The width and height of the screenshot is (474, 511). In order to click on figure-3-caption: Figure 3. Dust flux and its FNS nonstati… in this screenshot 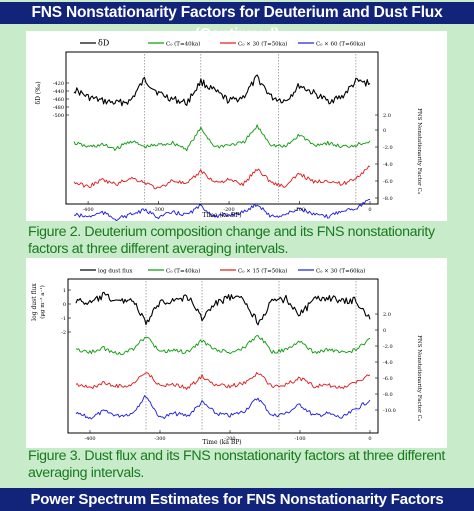, I will do `click(237, 464)`.